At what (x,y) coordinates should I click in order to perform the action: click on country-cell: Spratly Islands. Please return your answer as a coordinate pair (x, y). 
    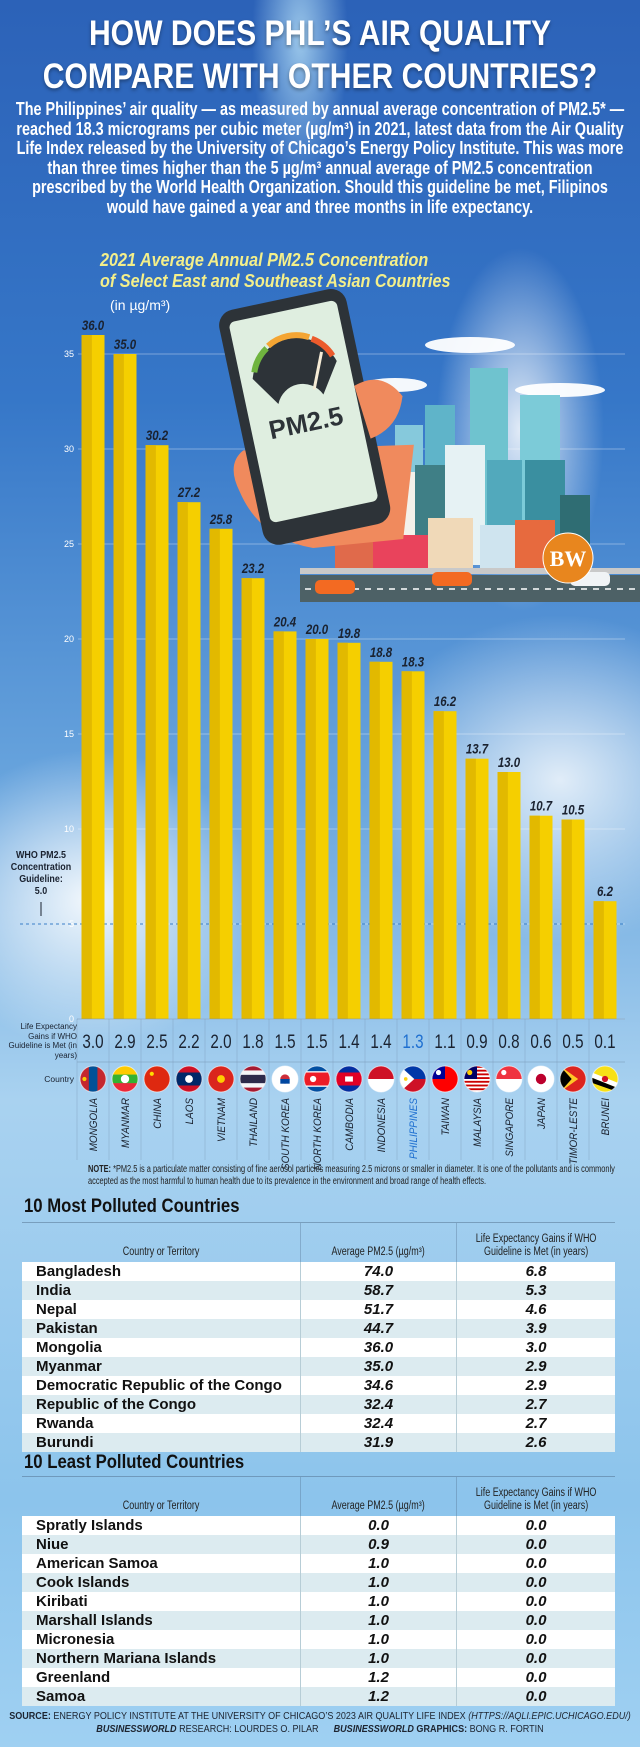
    Looking at the image, I should click on (161, 1525).